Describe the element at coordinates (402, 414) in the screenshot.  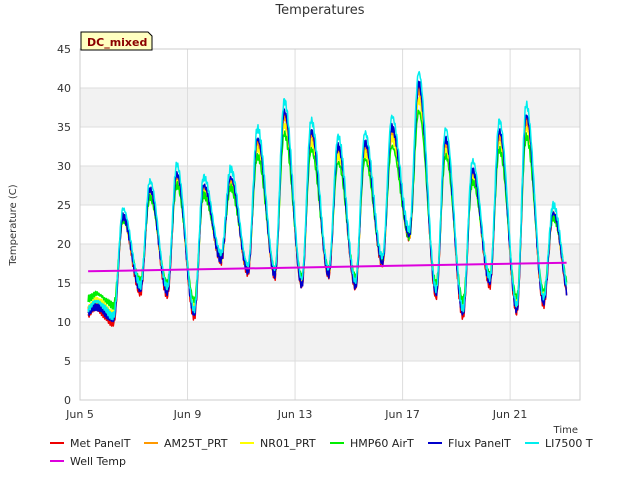
I see `x-tick-label: Jun 17` at that location.